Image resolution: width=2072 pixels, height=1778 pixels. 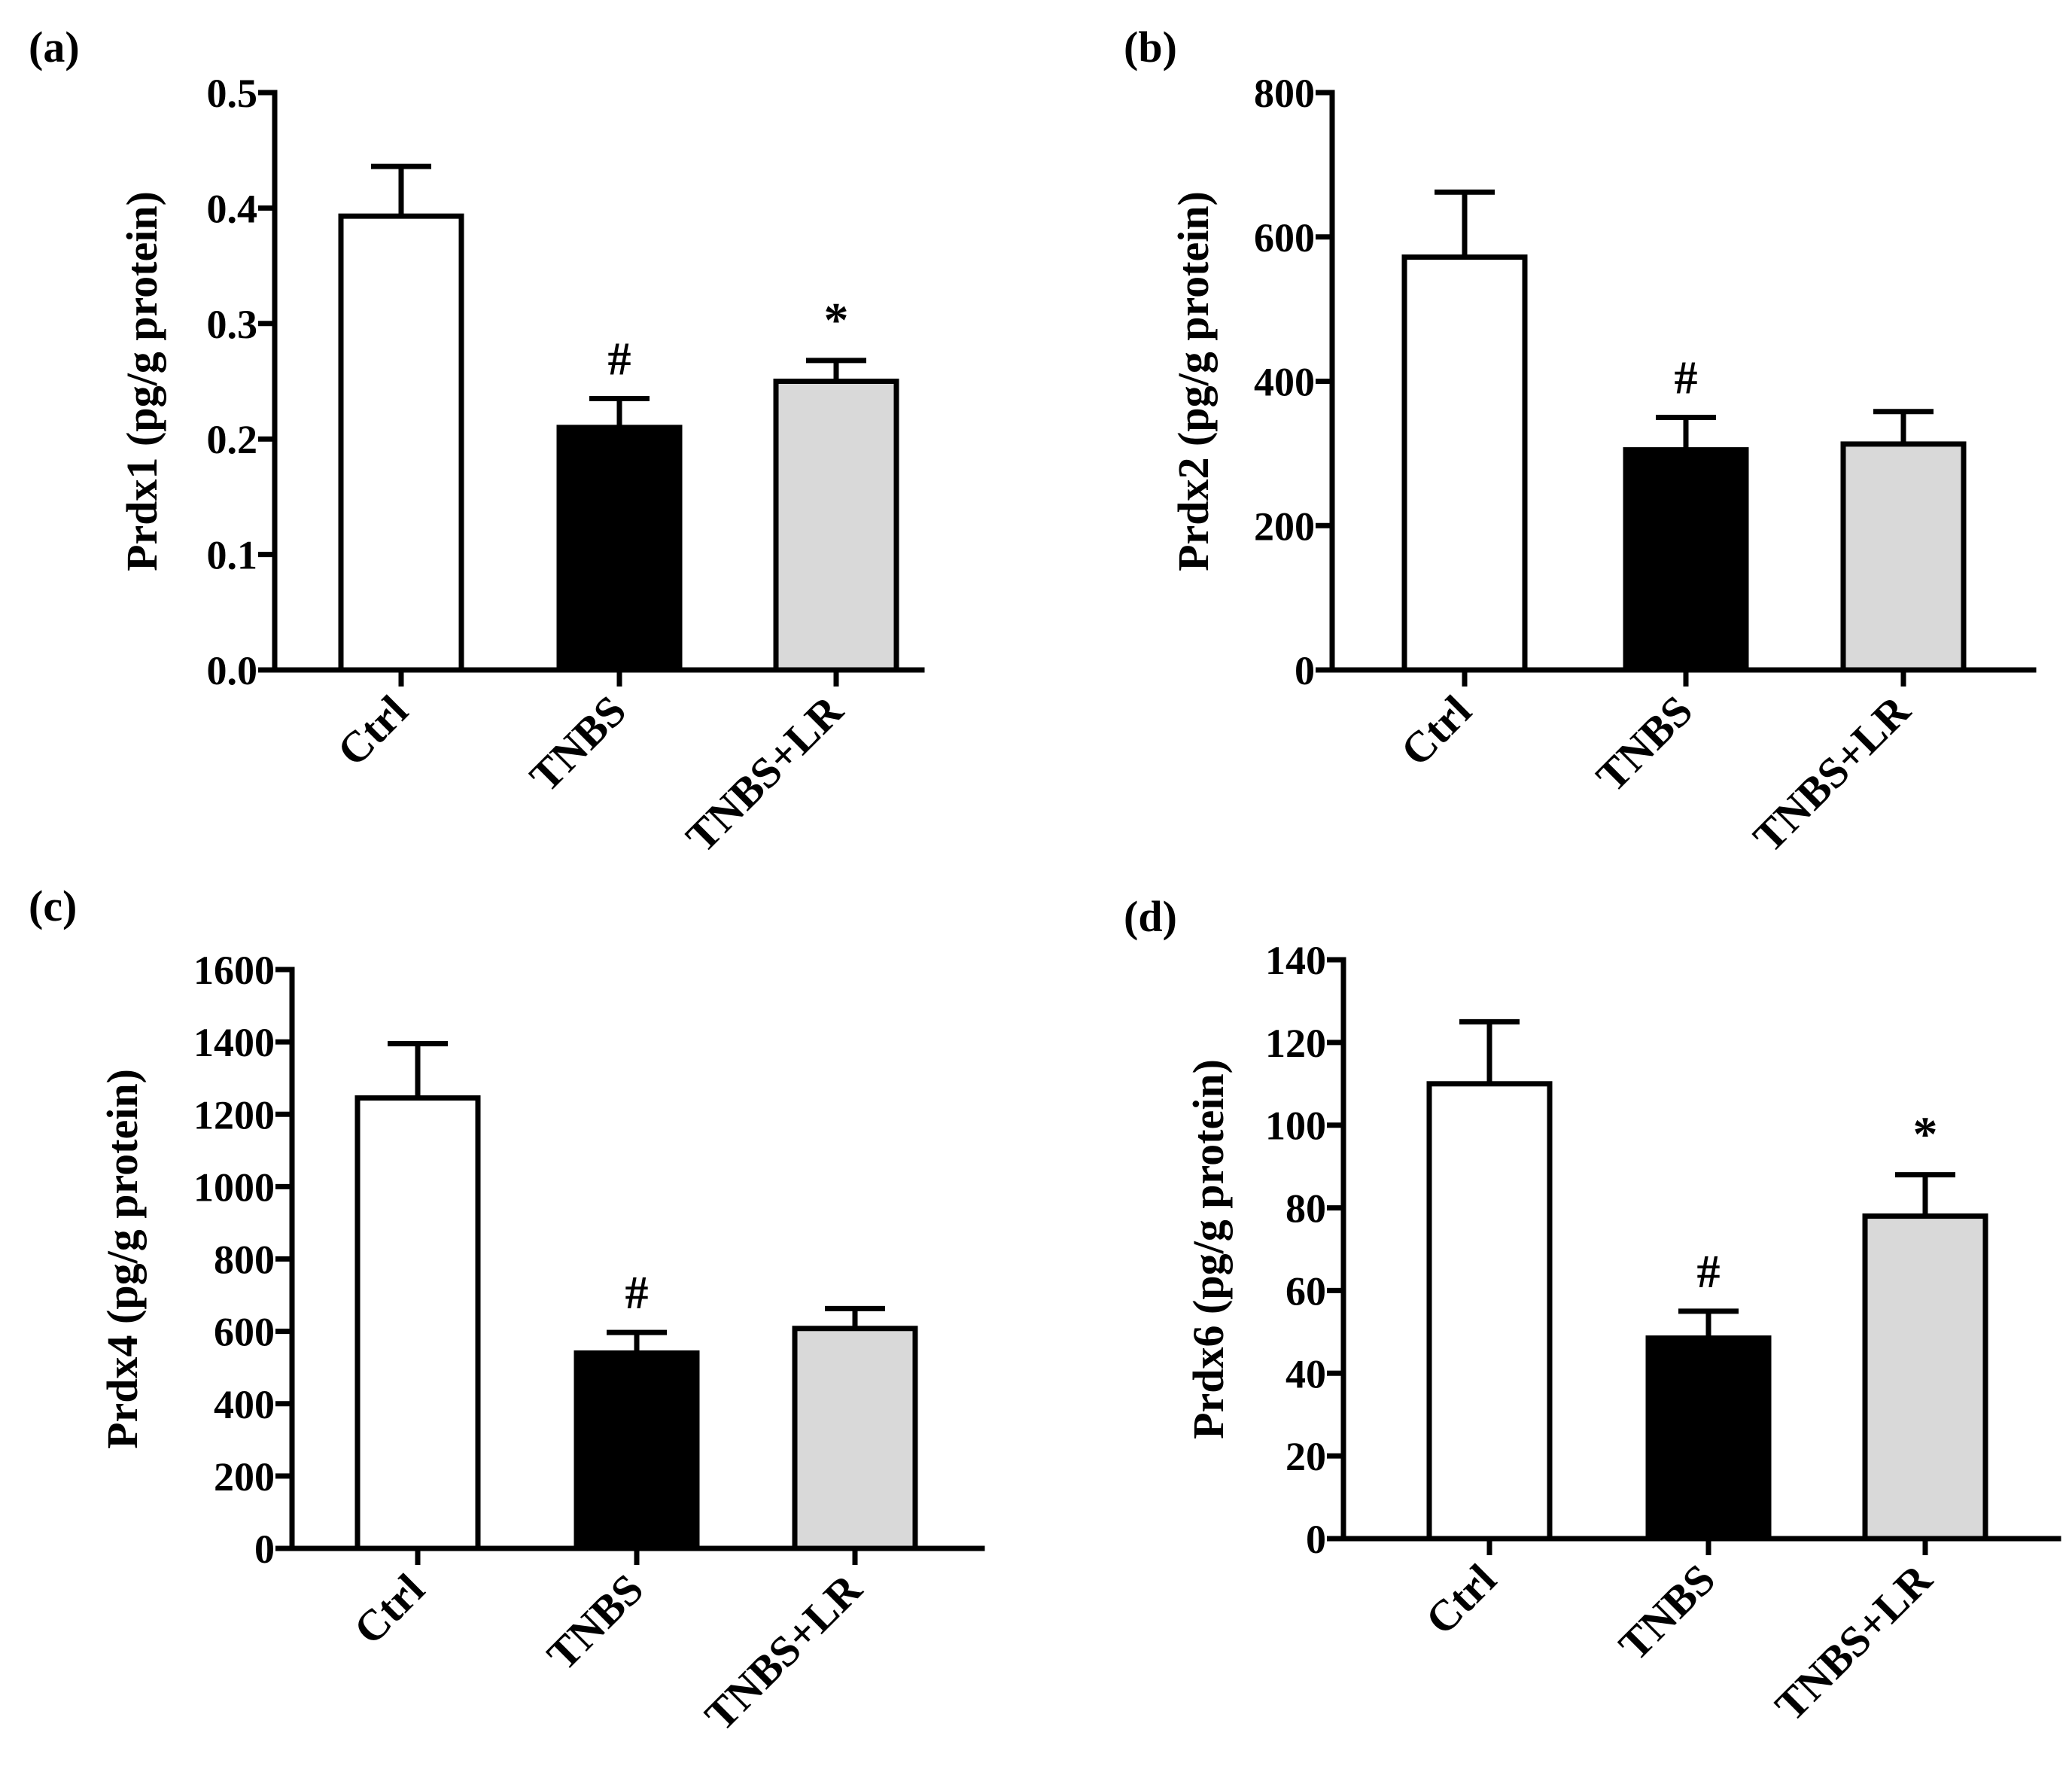 What do you see at coordinates (1295, 960) in the screenshot?
I see `y-tick-label: 140` at bounding box center [1295, 960].